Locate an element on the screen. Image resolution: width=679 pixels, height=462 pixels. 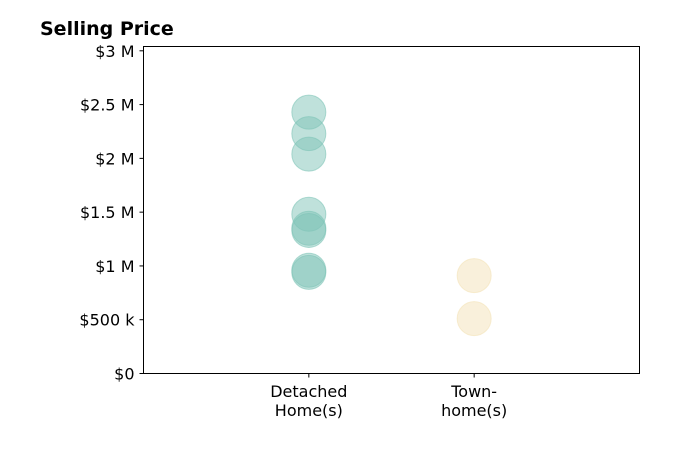
y-tick-label: $500 k is located at coordinates (107, 320).